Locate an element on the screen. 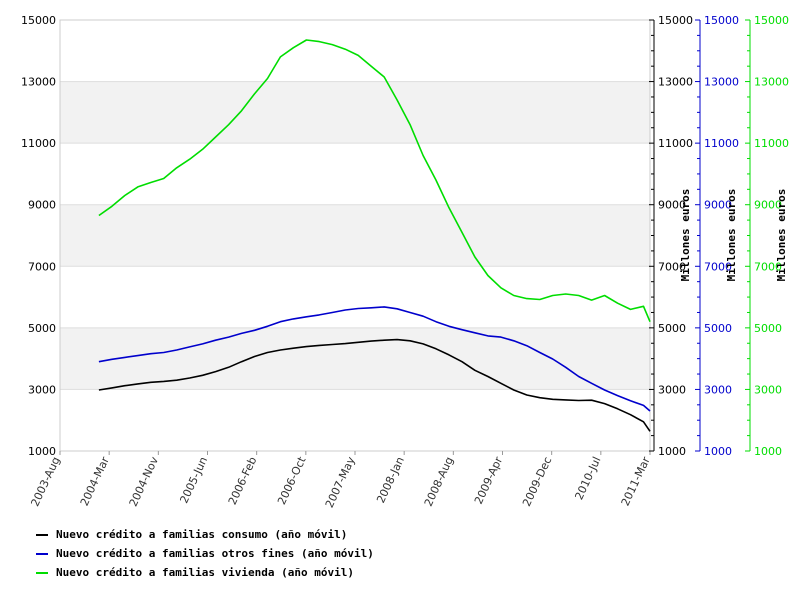  y-tick-label-left: 1000 is located at coordinates (42, 451).